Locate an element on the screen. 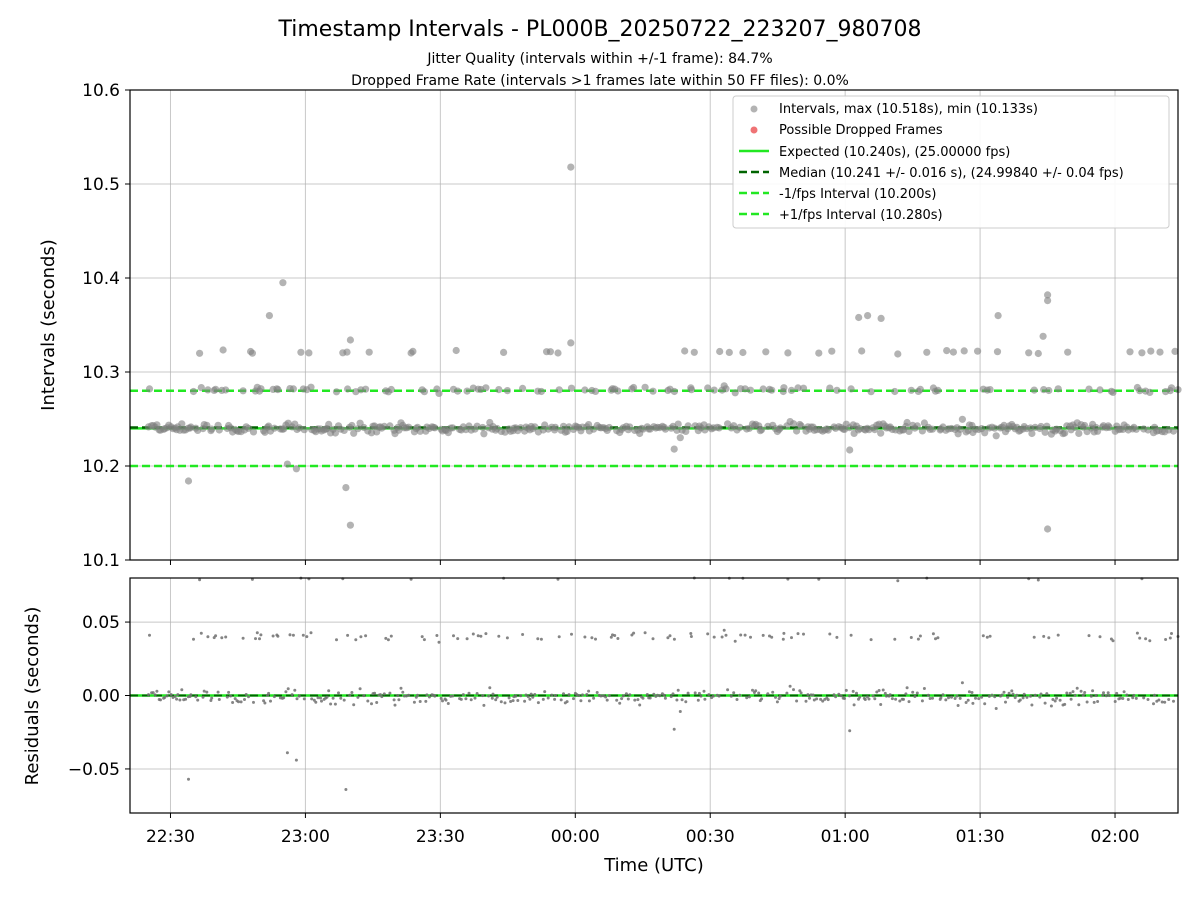  x-tick-label: 01:30 is located at coordinates (980, 837).